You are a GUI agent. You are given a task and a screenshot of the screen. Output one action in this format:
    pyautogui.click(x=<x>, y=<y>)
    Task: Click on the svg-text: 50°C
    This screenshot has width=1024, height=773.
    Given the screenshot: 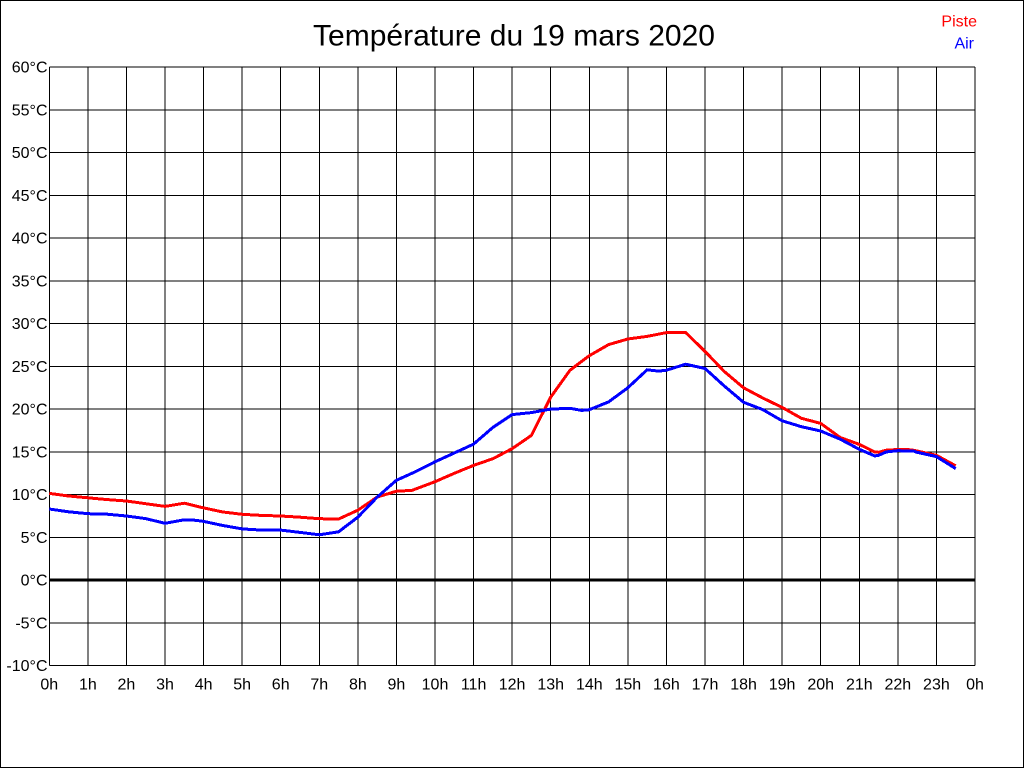 What is the action you would take?
    pyautogui.click(x=30, y=153)
    